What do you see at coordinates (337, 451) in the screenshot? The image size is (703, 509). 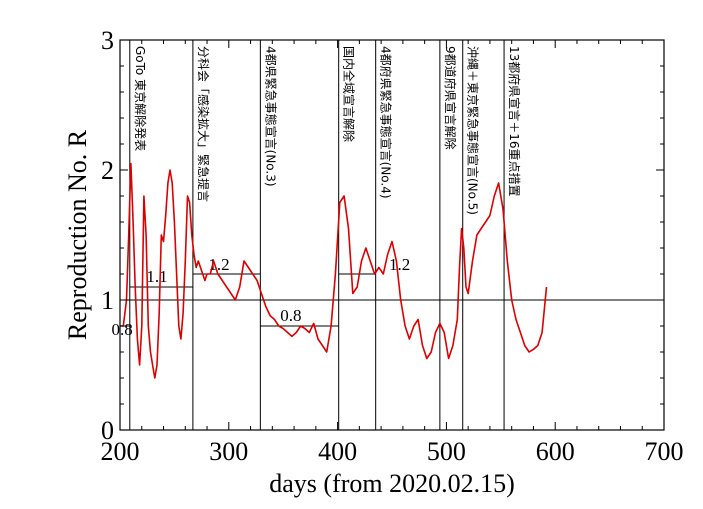 I see `x-tick-label: 400` at bounding box center [337, 451].